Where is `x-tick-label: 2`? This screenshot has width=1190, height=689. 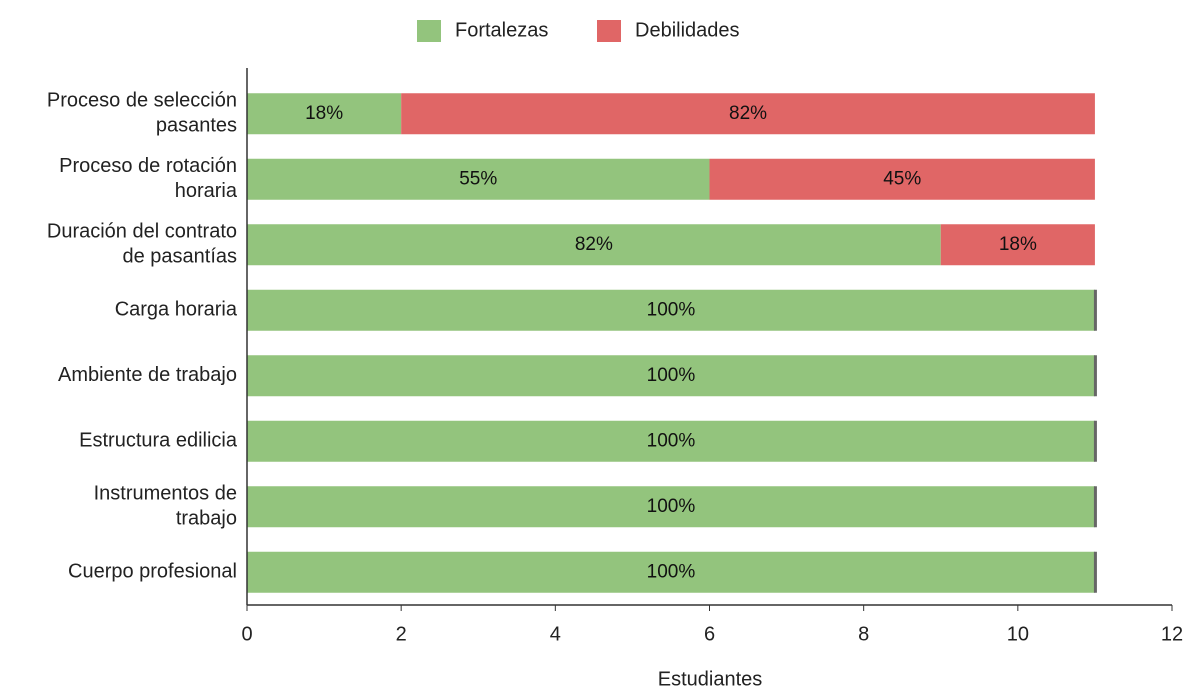
x-tick-label: 2 is located at coordinates (401, 634).